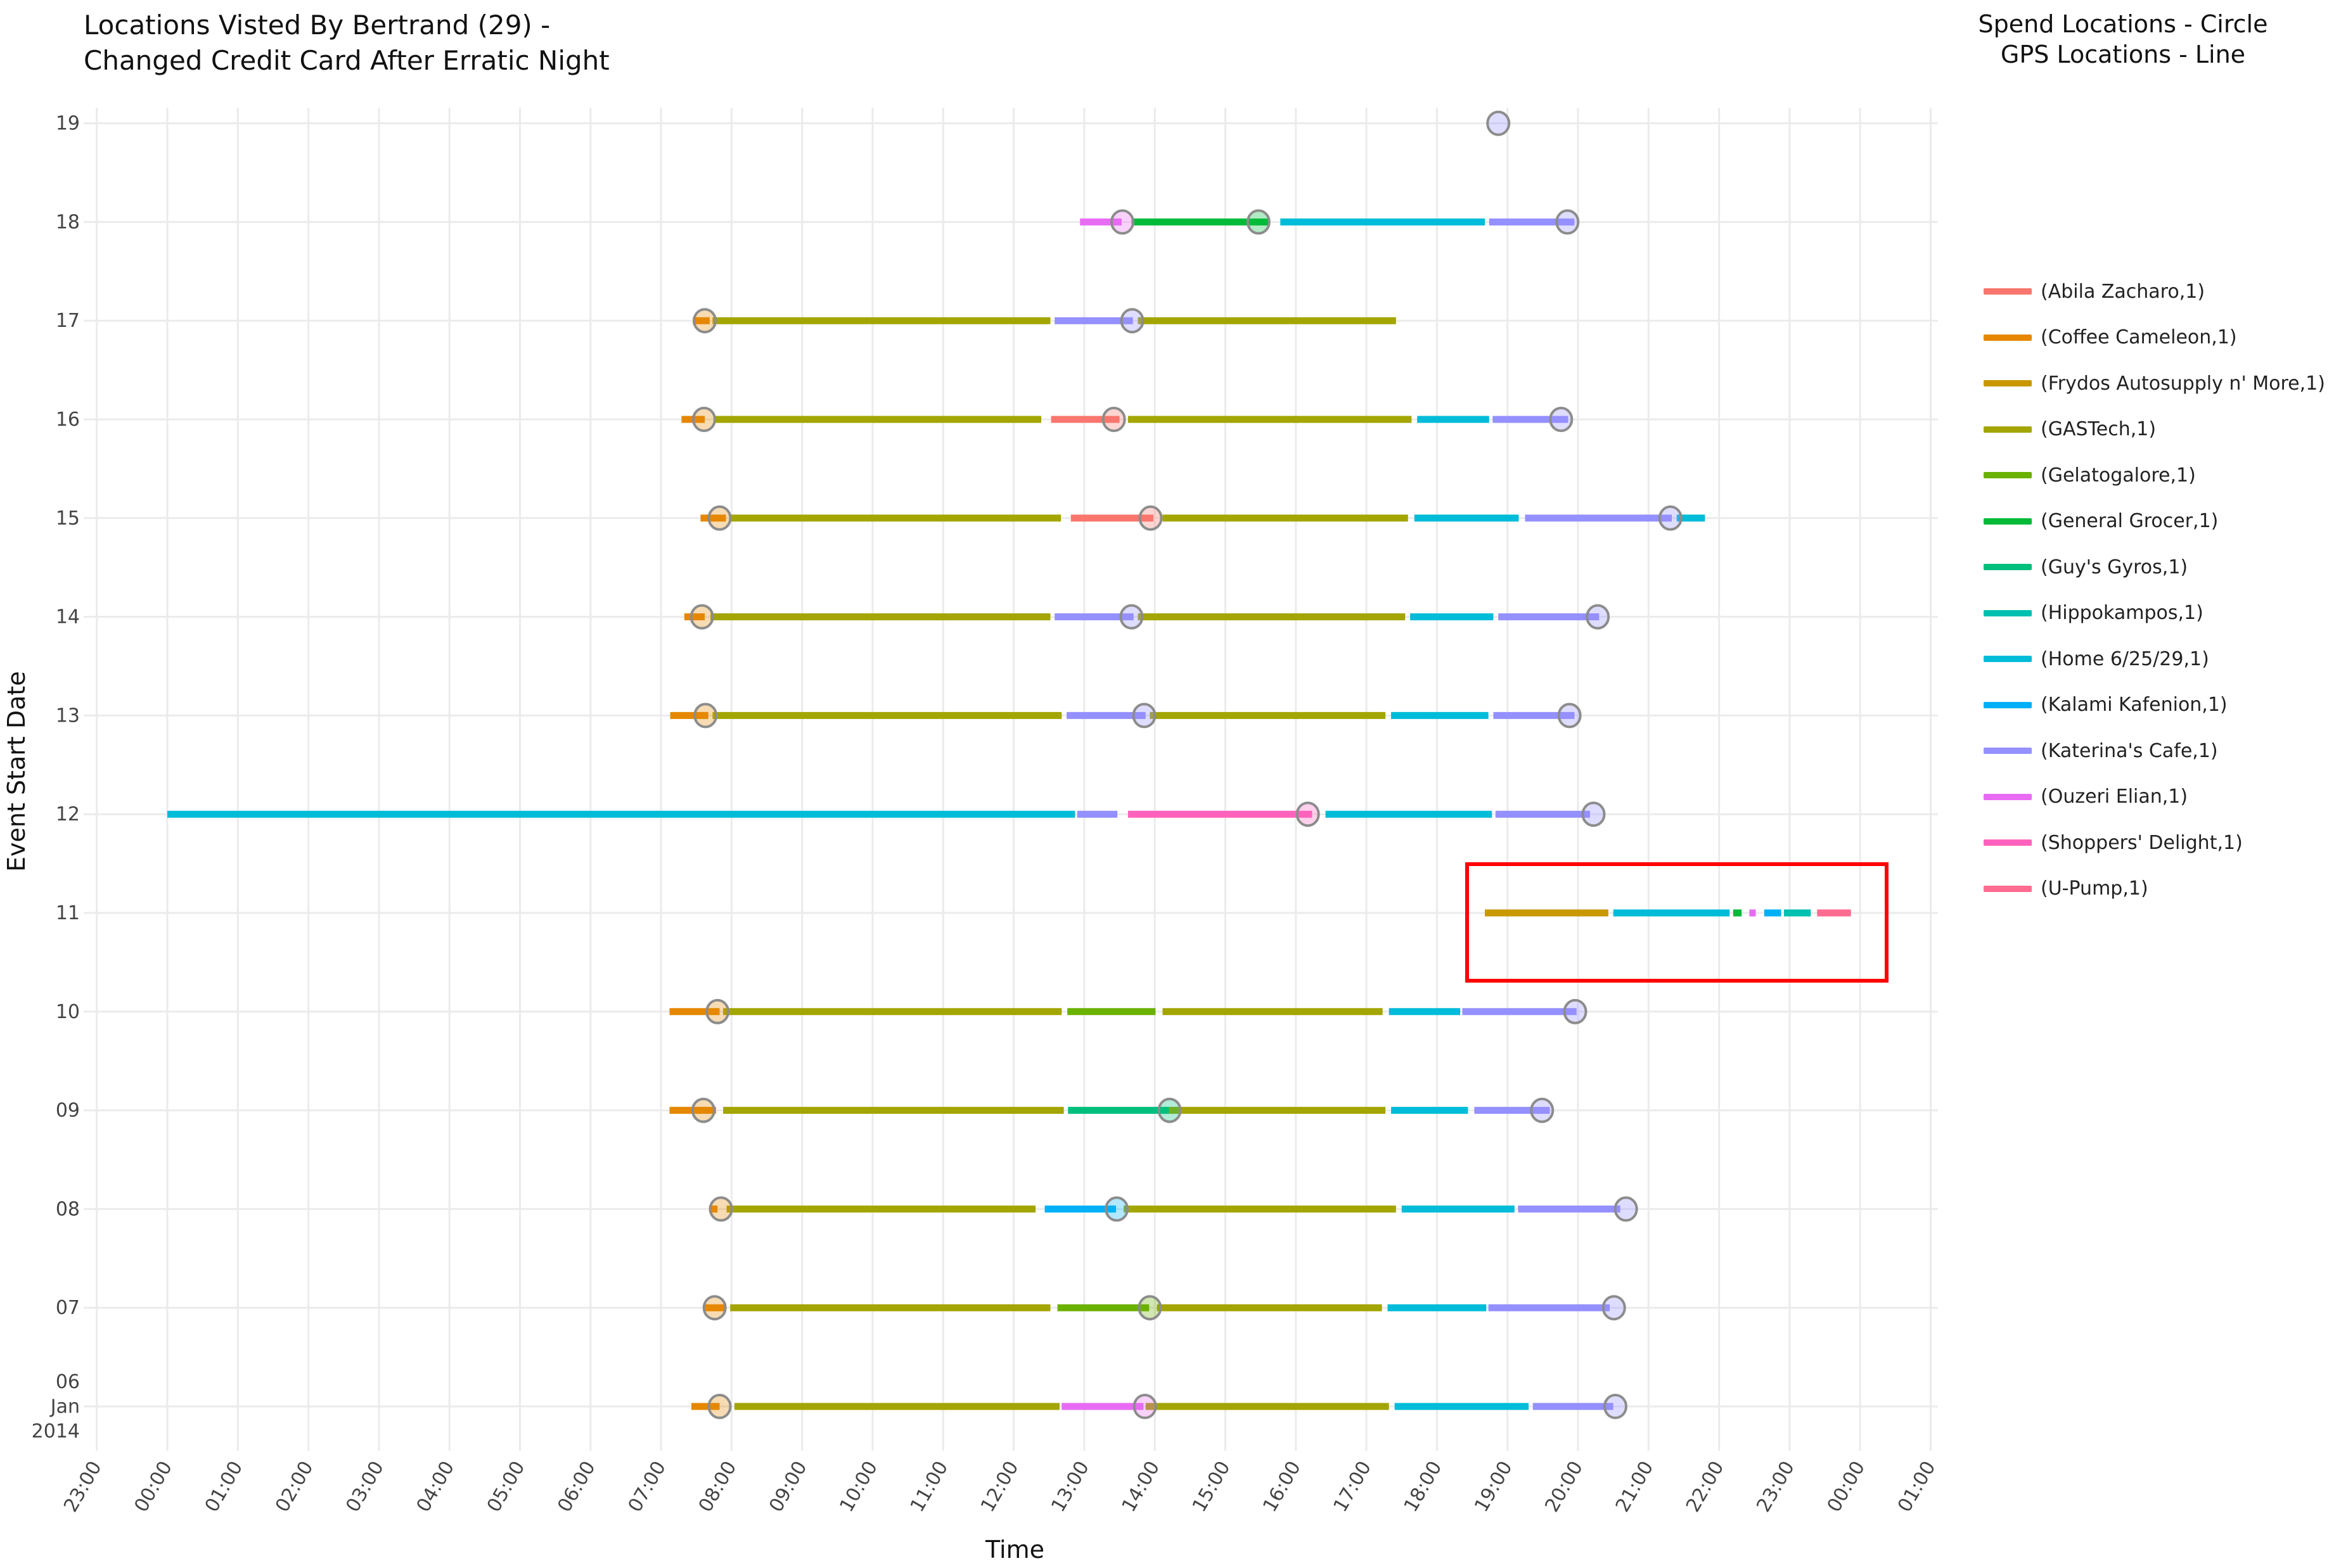  Describe the element at coordinates (365, 1487) in the screenshot. I see `x-tick-label: 03:00` at that location.